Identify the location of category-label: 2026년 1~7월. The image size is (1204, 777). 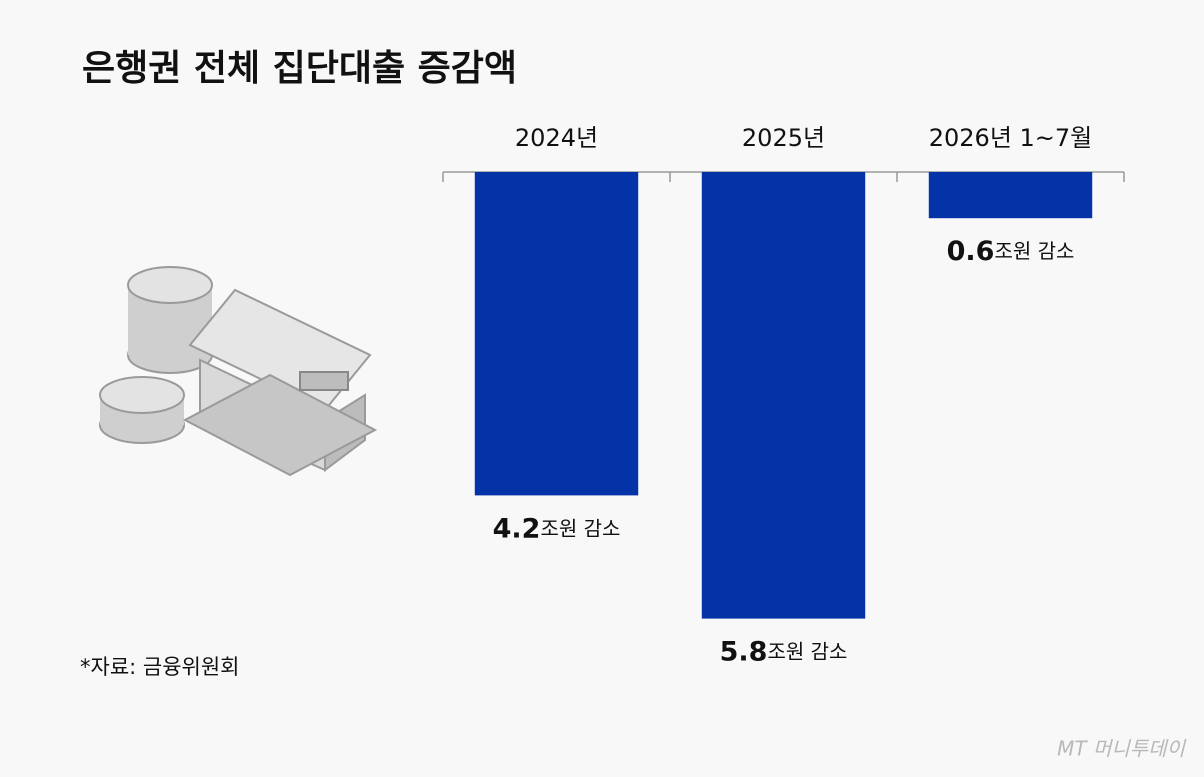
(1011, 138).